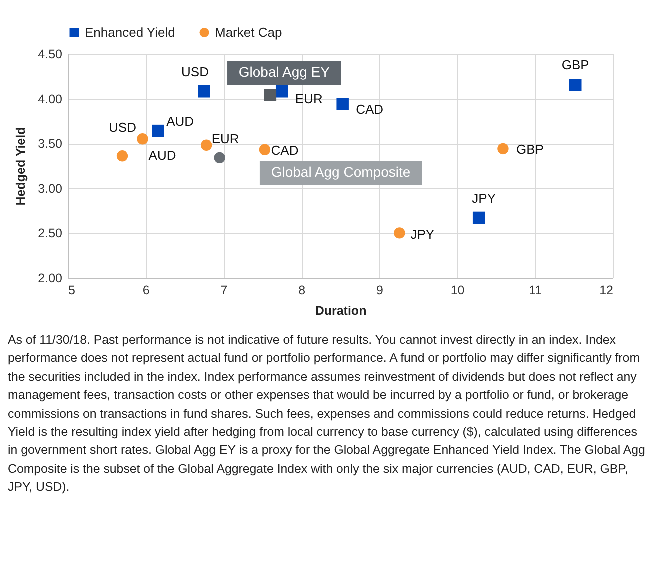  I want to click on x-tick-label: 8, so click(302, 291).